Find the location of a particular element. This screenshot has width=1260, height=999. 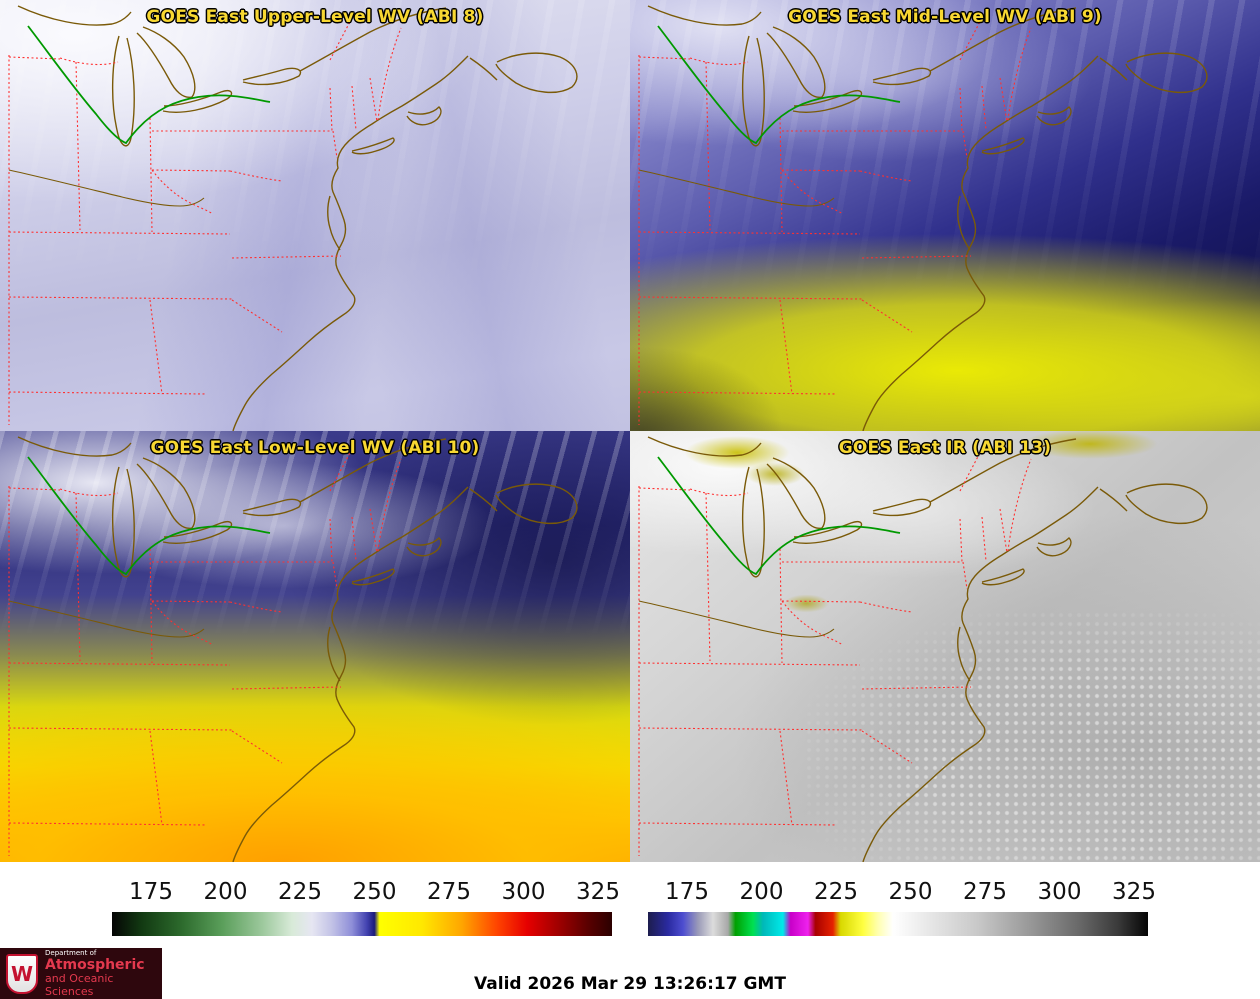

uw-crest-icon: W is located at coordinates (22, 973).